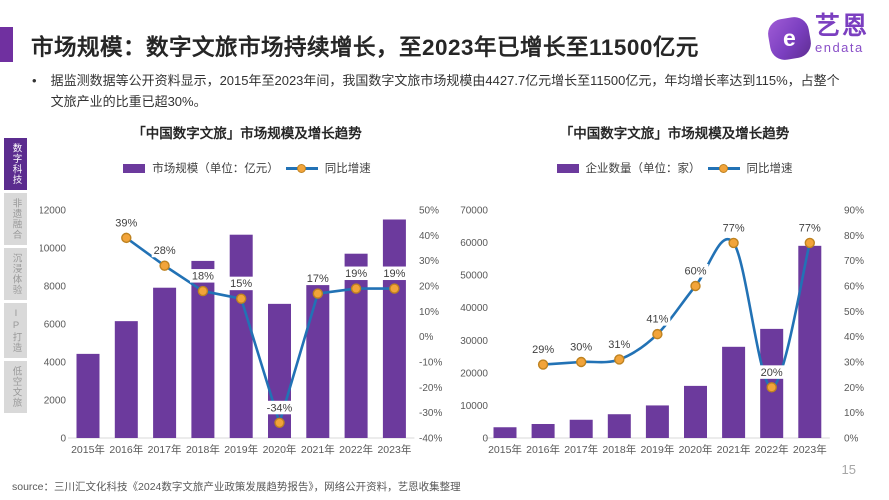 This screenshot has height=500, width=889. What do you see at coordinates (247, 133) in the screenshot?
I see `chart-title-left: 「中国数字文旅」市场规模及增长趋势` at bounding box center [247, 133].